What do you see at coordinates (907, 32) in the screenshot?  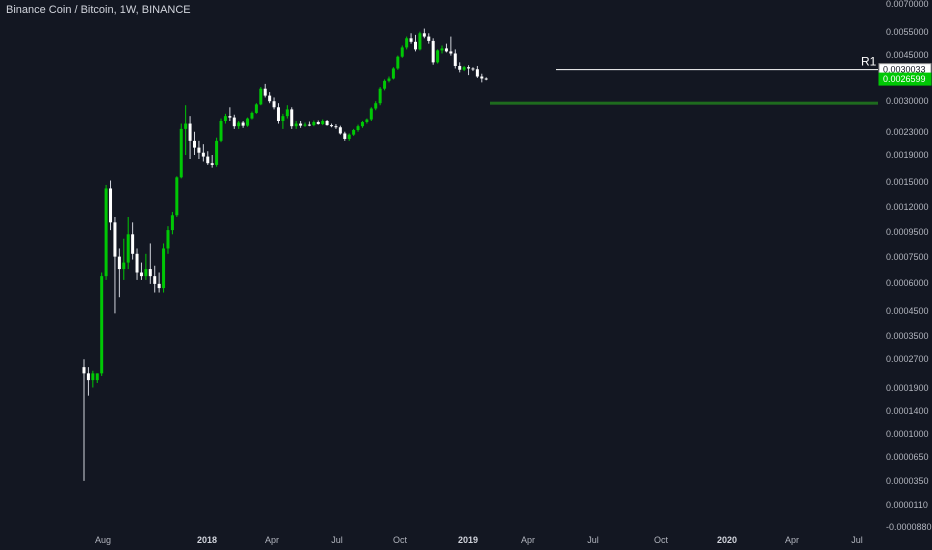 I see `price-tick-label: 0.0055000` at bounding box center [907, 32].